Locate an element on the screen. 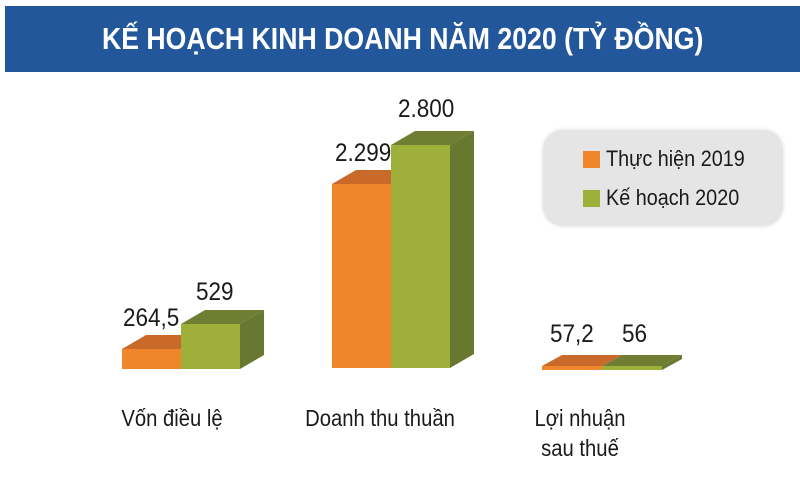  chart-title: KẾ HOẠCH KINH DOANH NĂM 2020 (TỶ ĐỒNG) is located at coordinates (402, 38).